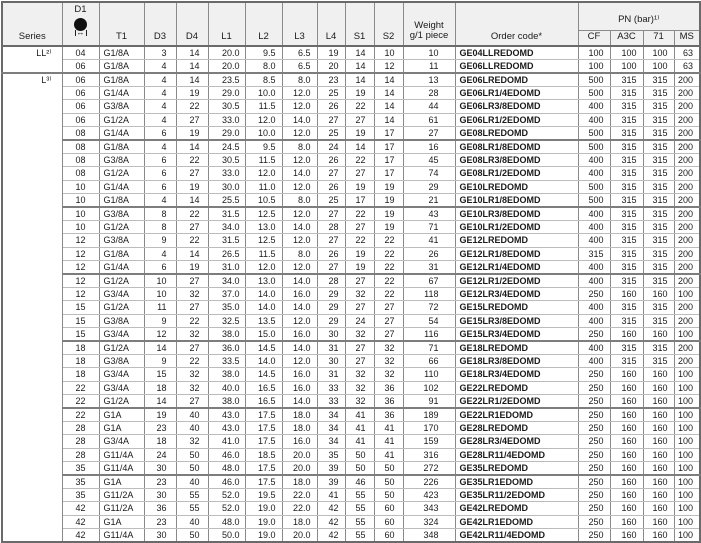  Describe the element at coordinates (516, 468) in the screenshot. I see `order-code-cell: GE35LREDOMD` at that location.